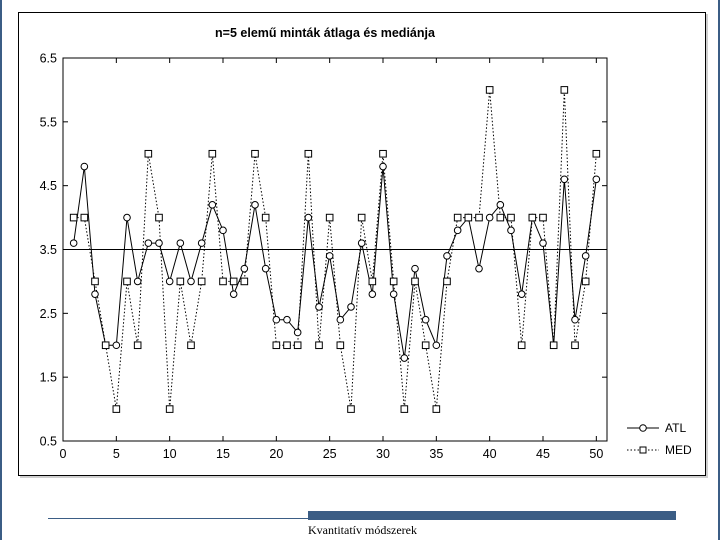  I want to click on legend-atl-marker, so click(643, 428).